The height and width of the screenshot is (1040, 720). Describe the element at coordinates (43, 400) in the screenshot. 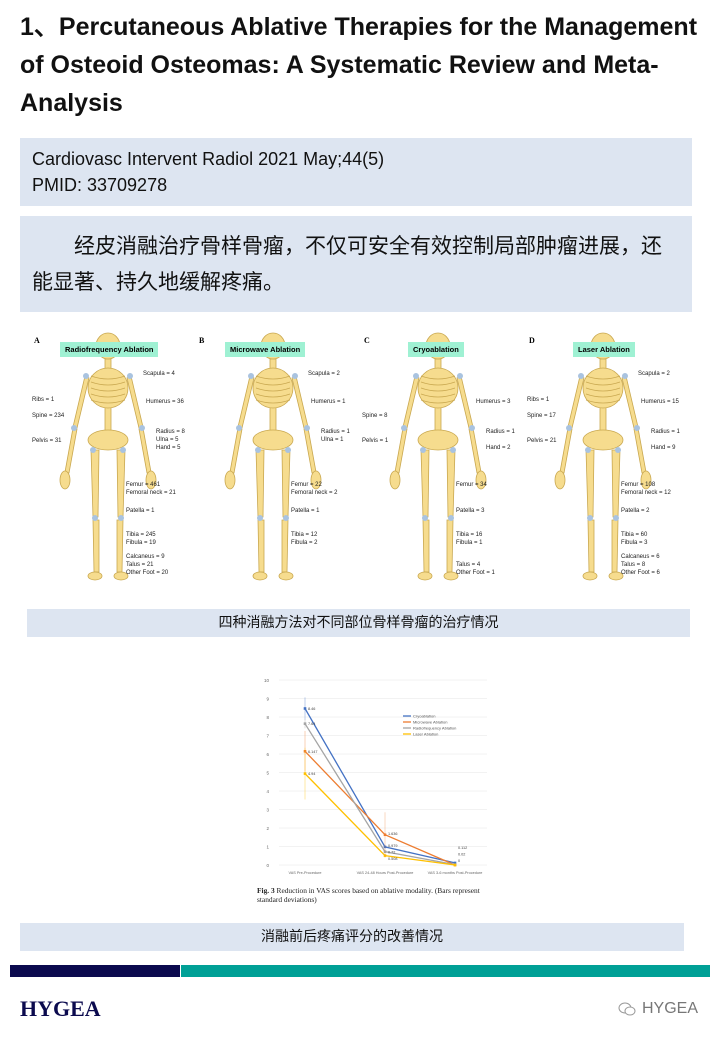

I see `bone-label-ribs: Ribs = 1` at that location.